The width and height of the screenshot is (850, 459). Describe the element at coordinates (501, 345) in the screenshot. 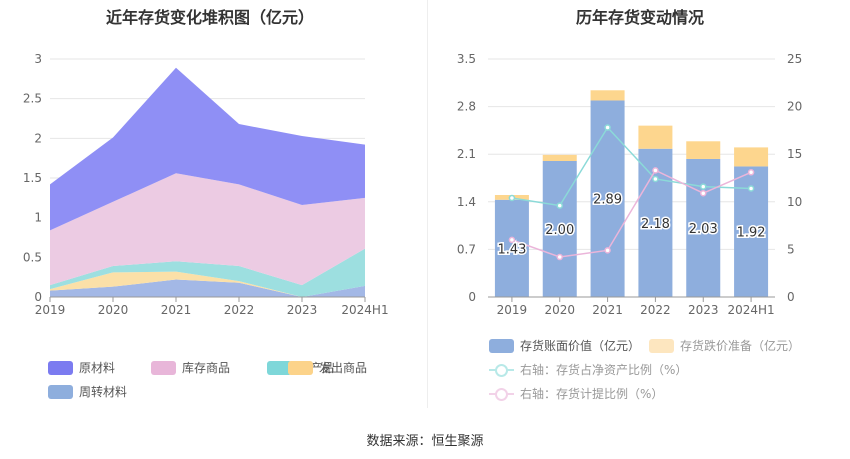

I see `legend-swatch-book-value` at that location.